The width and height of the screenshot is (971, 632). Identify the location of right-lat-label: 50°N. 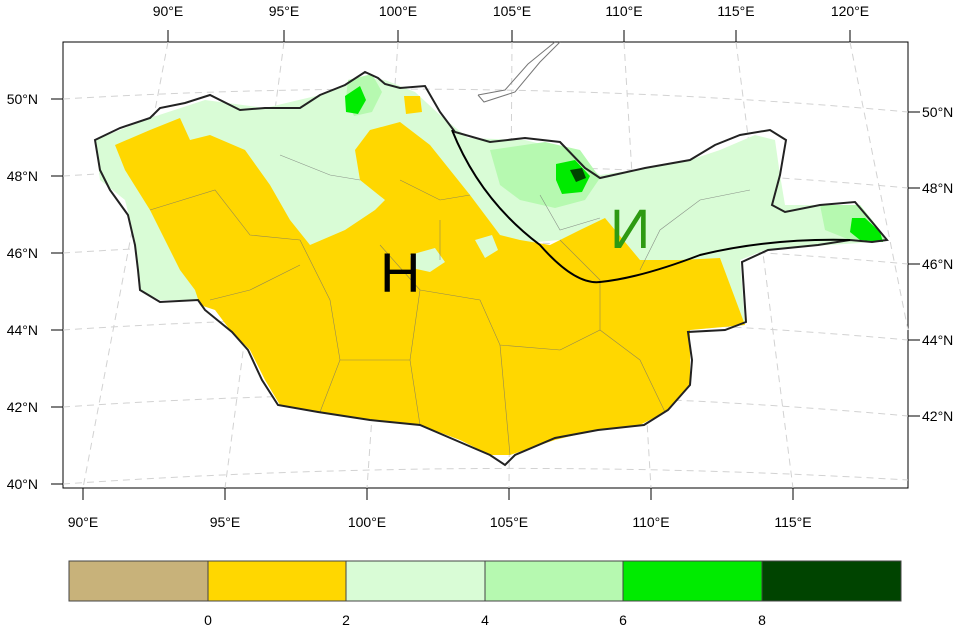
(937, 112).